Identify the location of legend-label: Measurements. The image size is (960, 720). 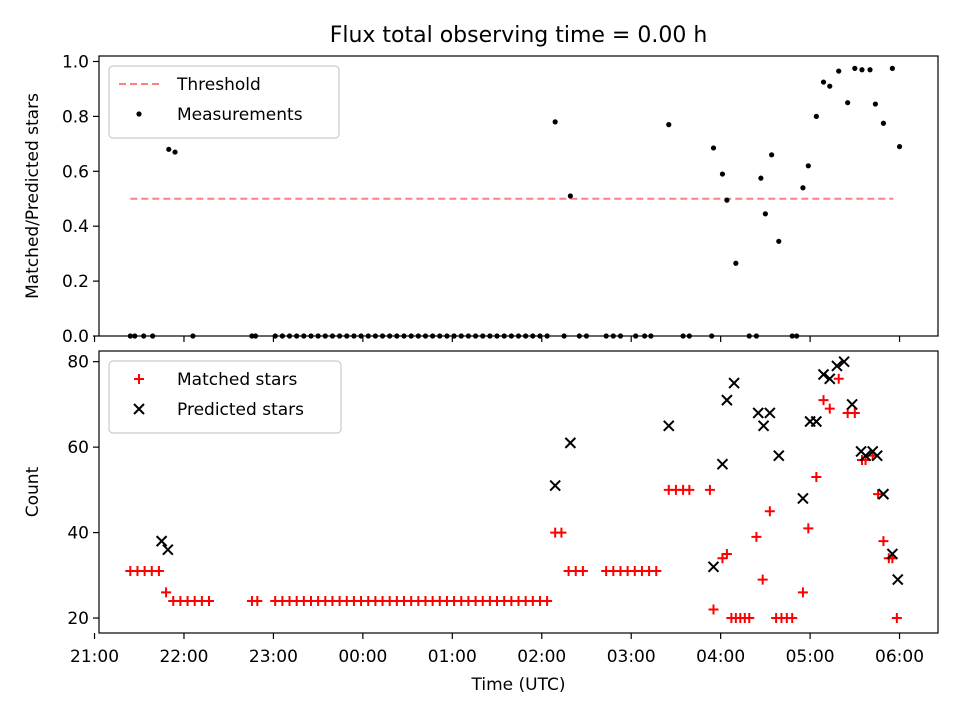
(240, 115).